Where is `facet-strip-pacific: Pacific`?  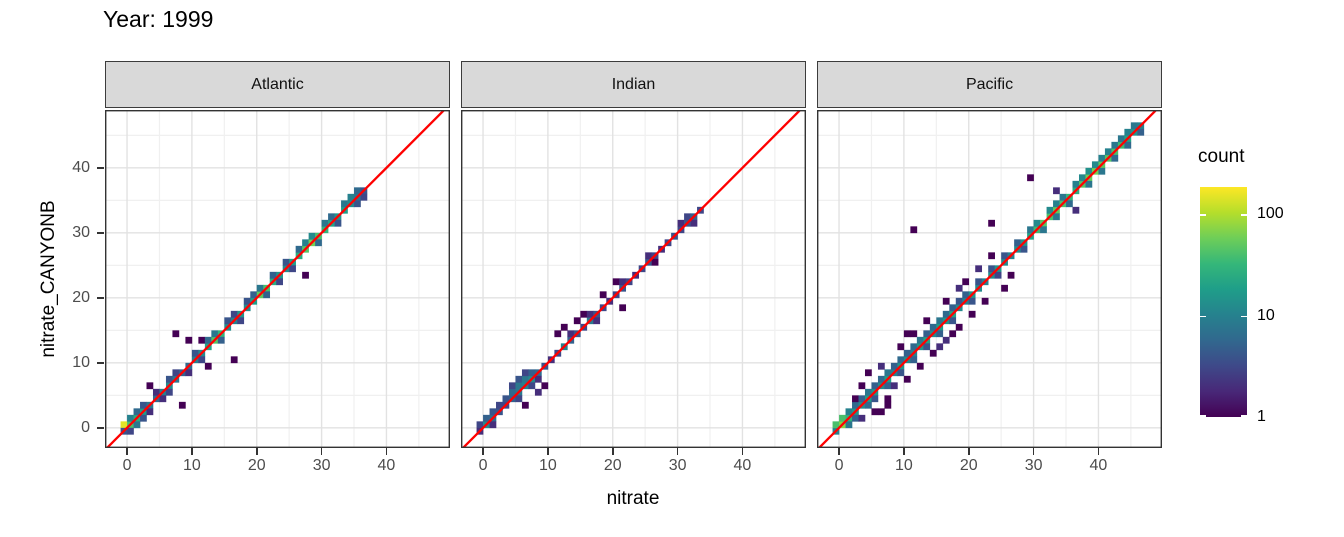
facet-strip-pacific: Pacific is located at coordinates (989, 84).